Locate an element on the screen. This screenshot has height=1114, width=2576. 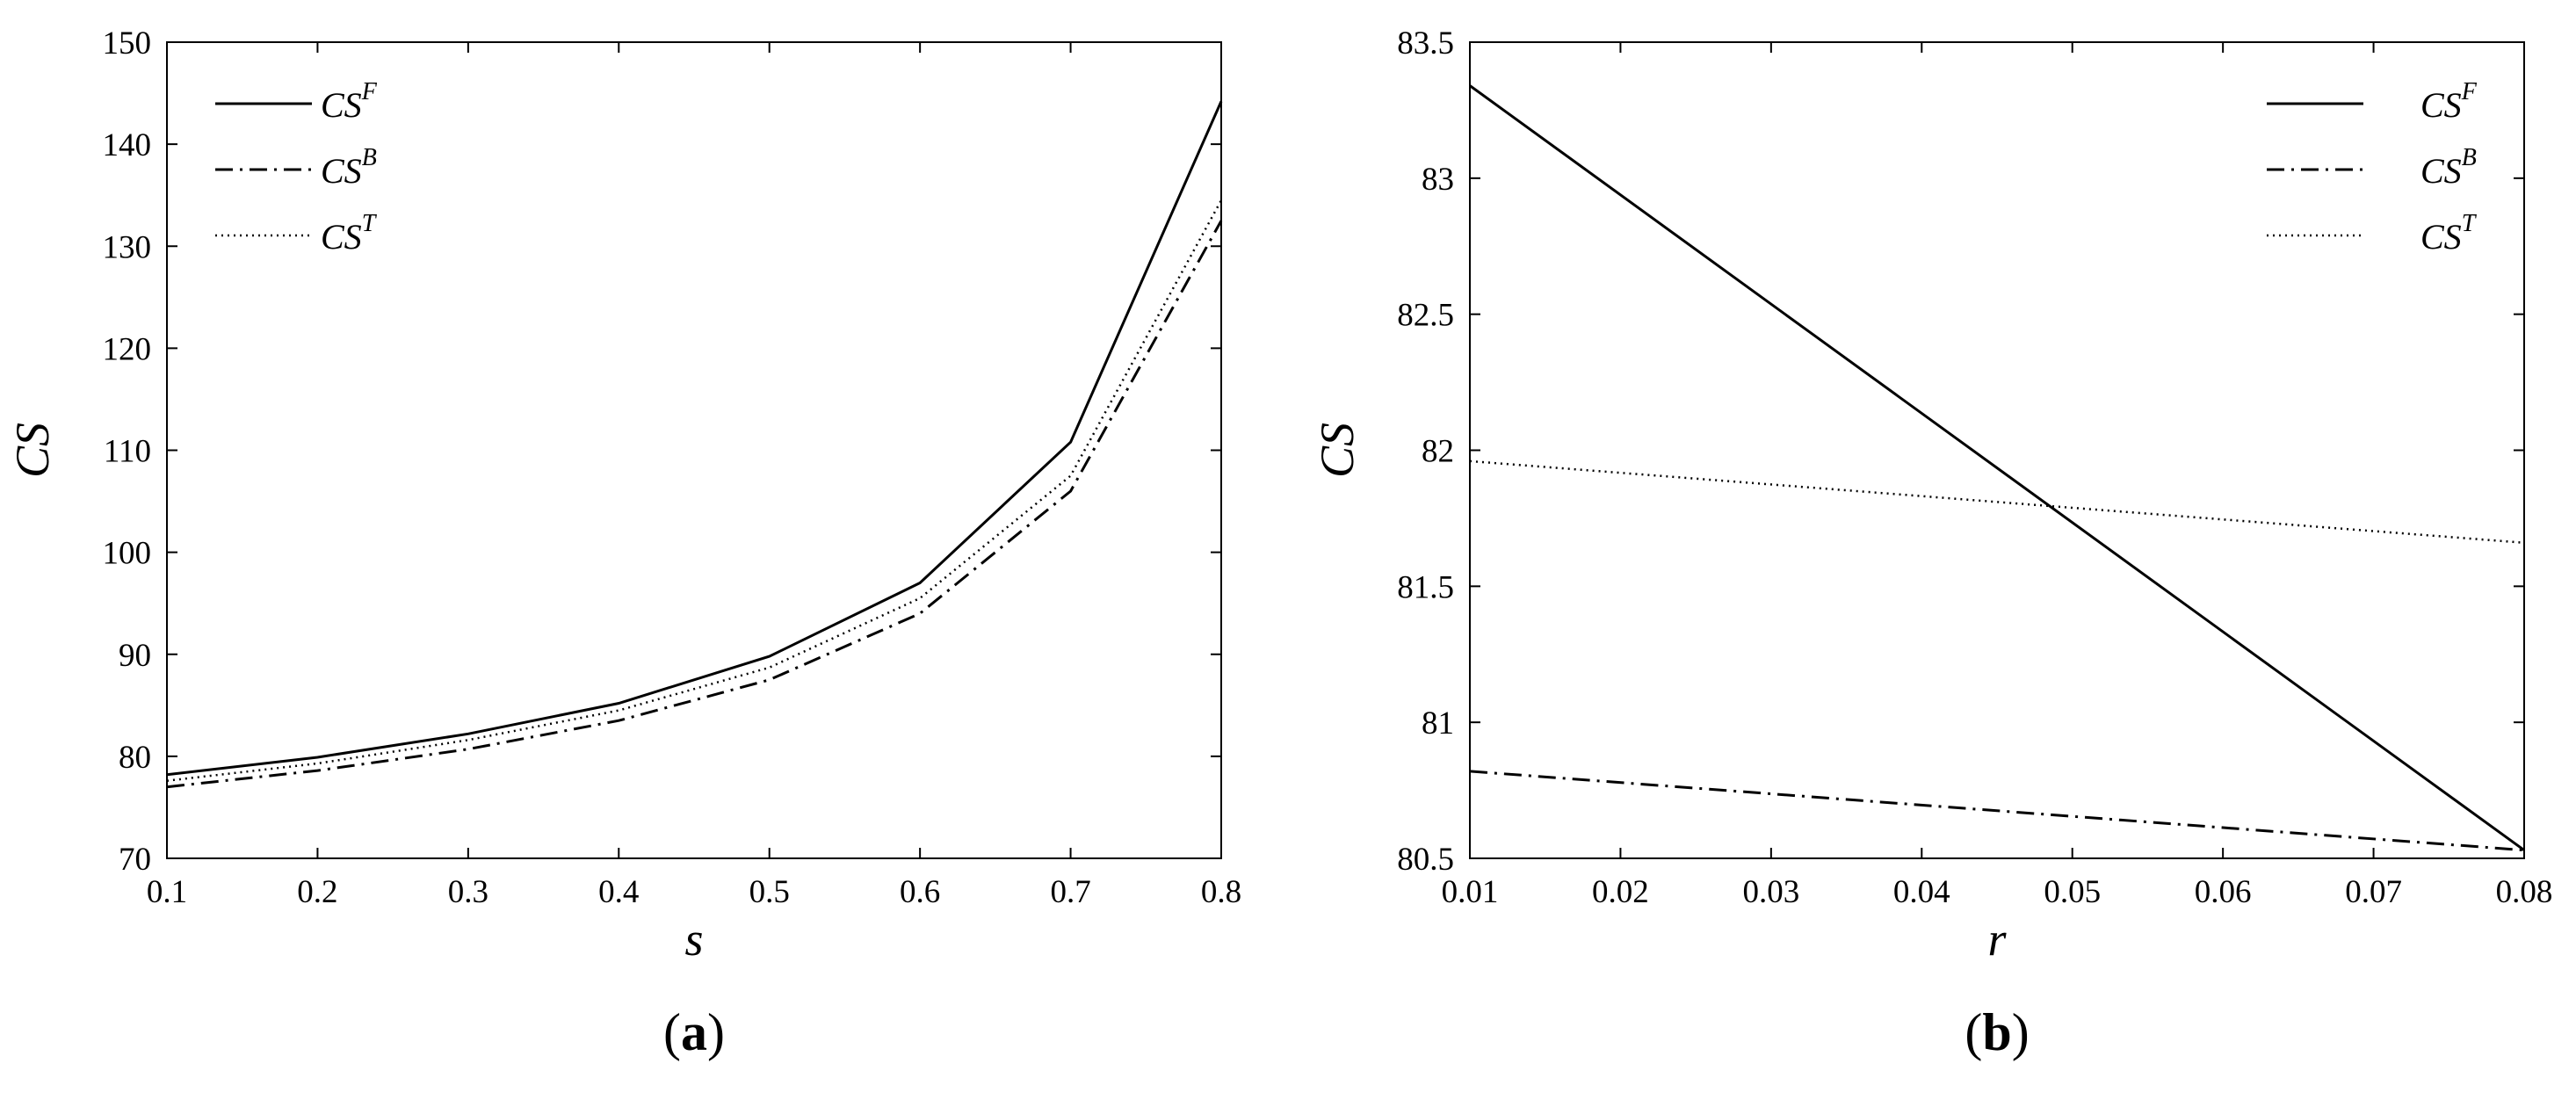
y-tick-label: 140 is located at coordinates (127, 145).